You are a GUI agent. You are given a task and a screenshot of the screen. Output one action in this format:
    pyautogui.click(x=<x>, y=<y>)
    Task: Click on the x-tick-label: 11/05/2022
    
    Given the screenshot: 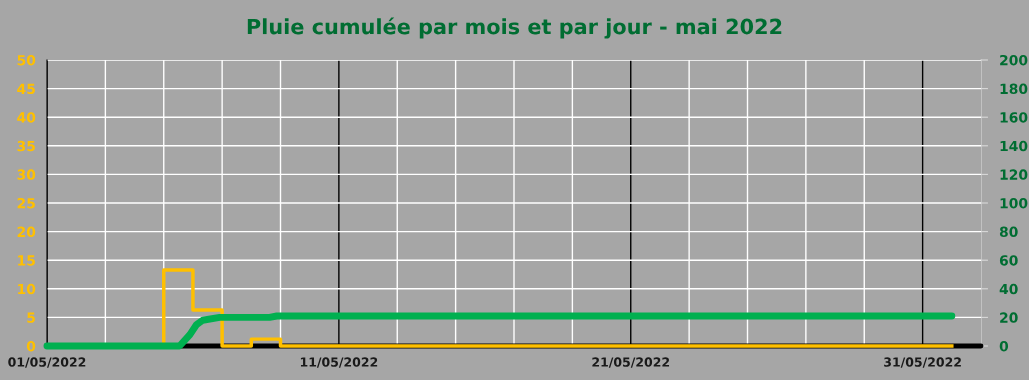 What is the action you would take?
    pyautogui.click(x=339, y=362)
    